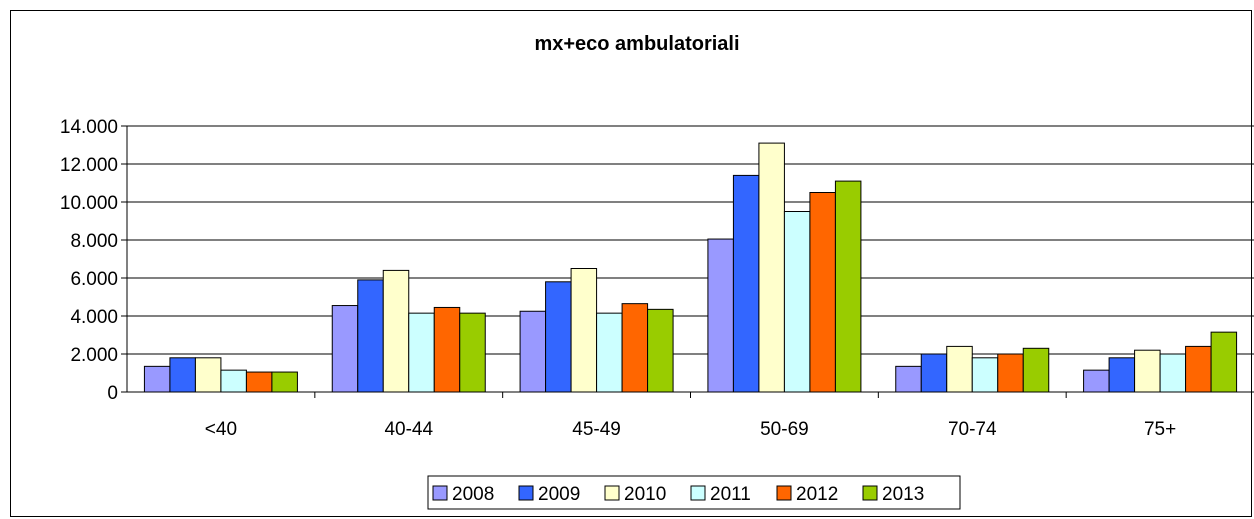  What do you see at coordinates (645, 494) in the screenshot?
I see `legend-label-2010: 2010` at bounding box center [645, 494].